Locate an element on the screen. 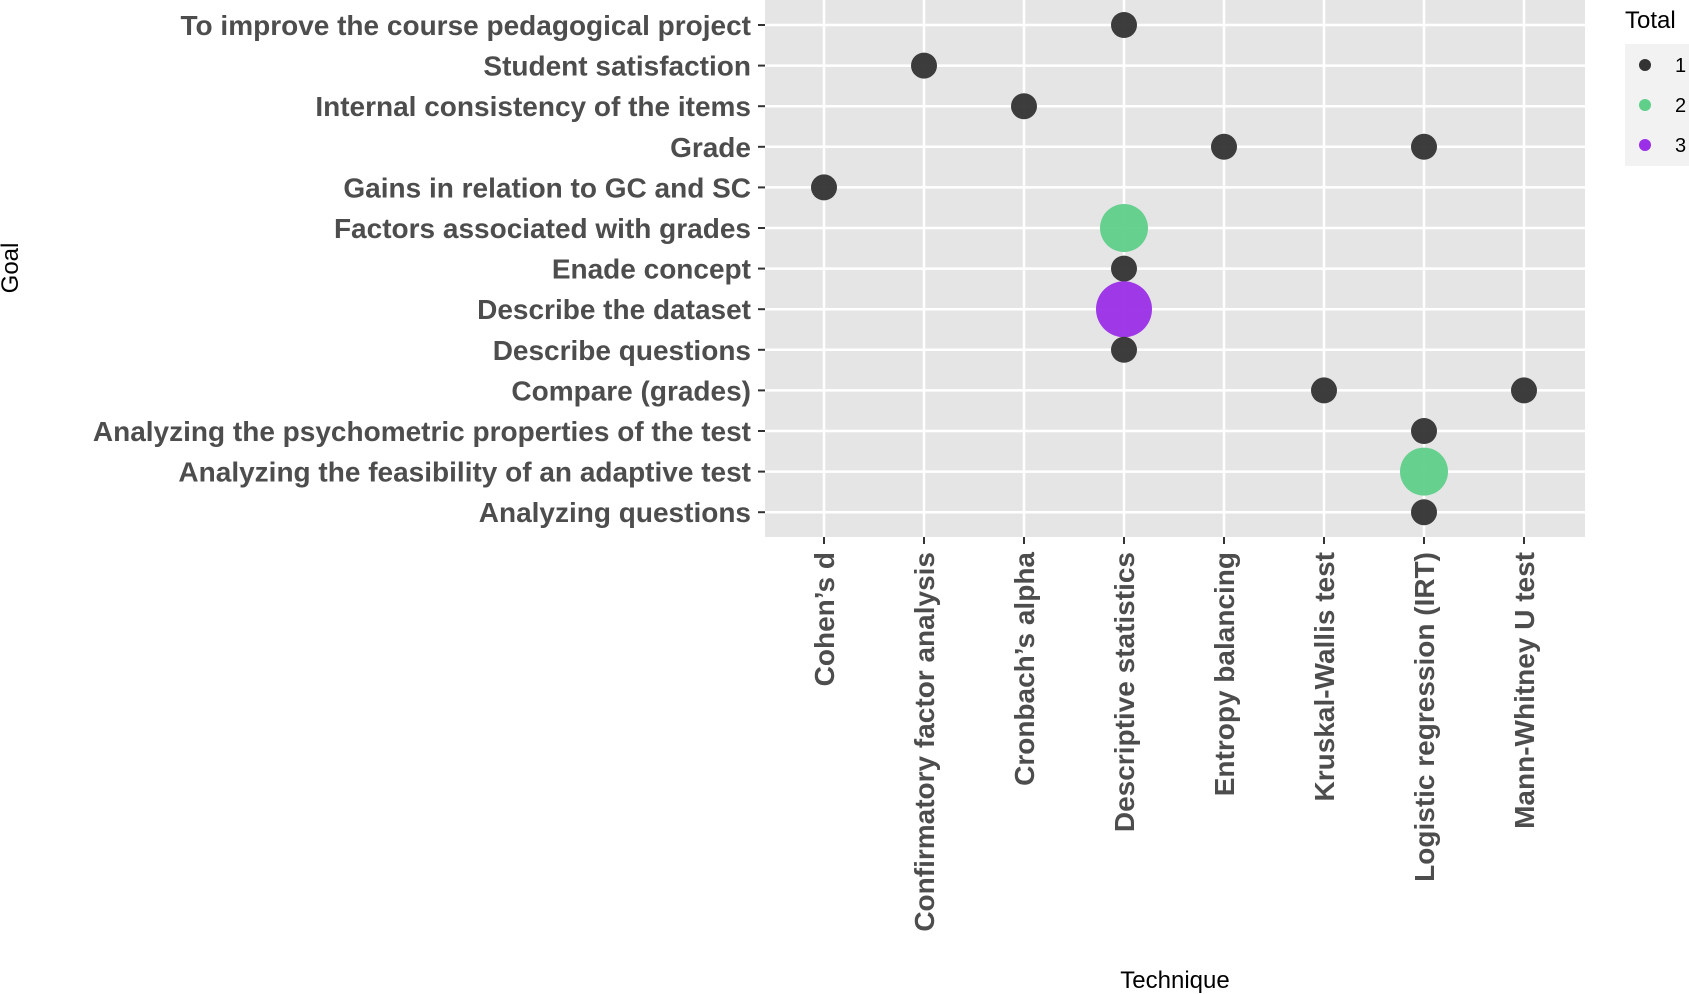 The height and width of the screenshot is (994, 1689). y-tick-label: Gains in relation to GC and SC is located at coordinates (547, 187).